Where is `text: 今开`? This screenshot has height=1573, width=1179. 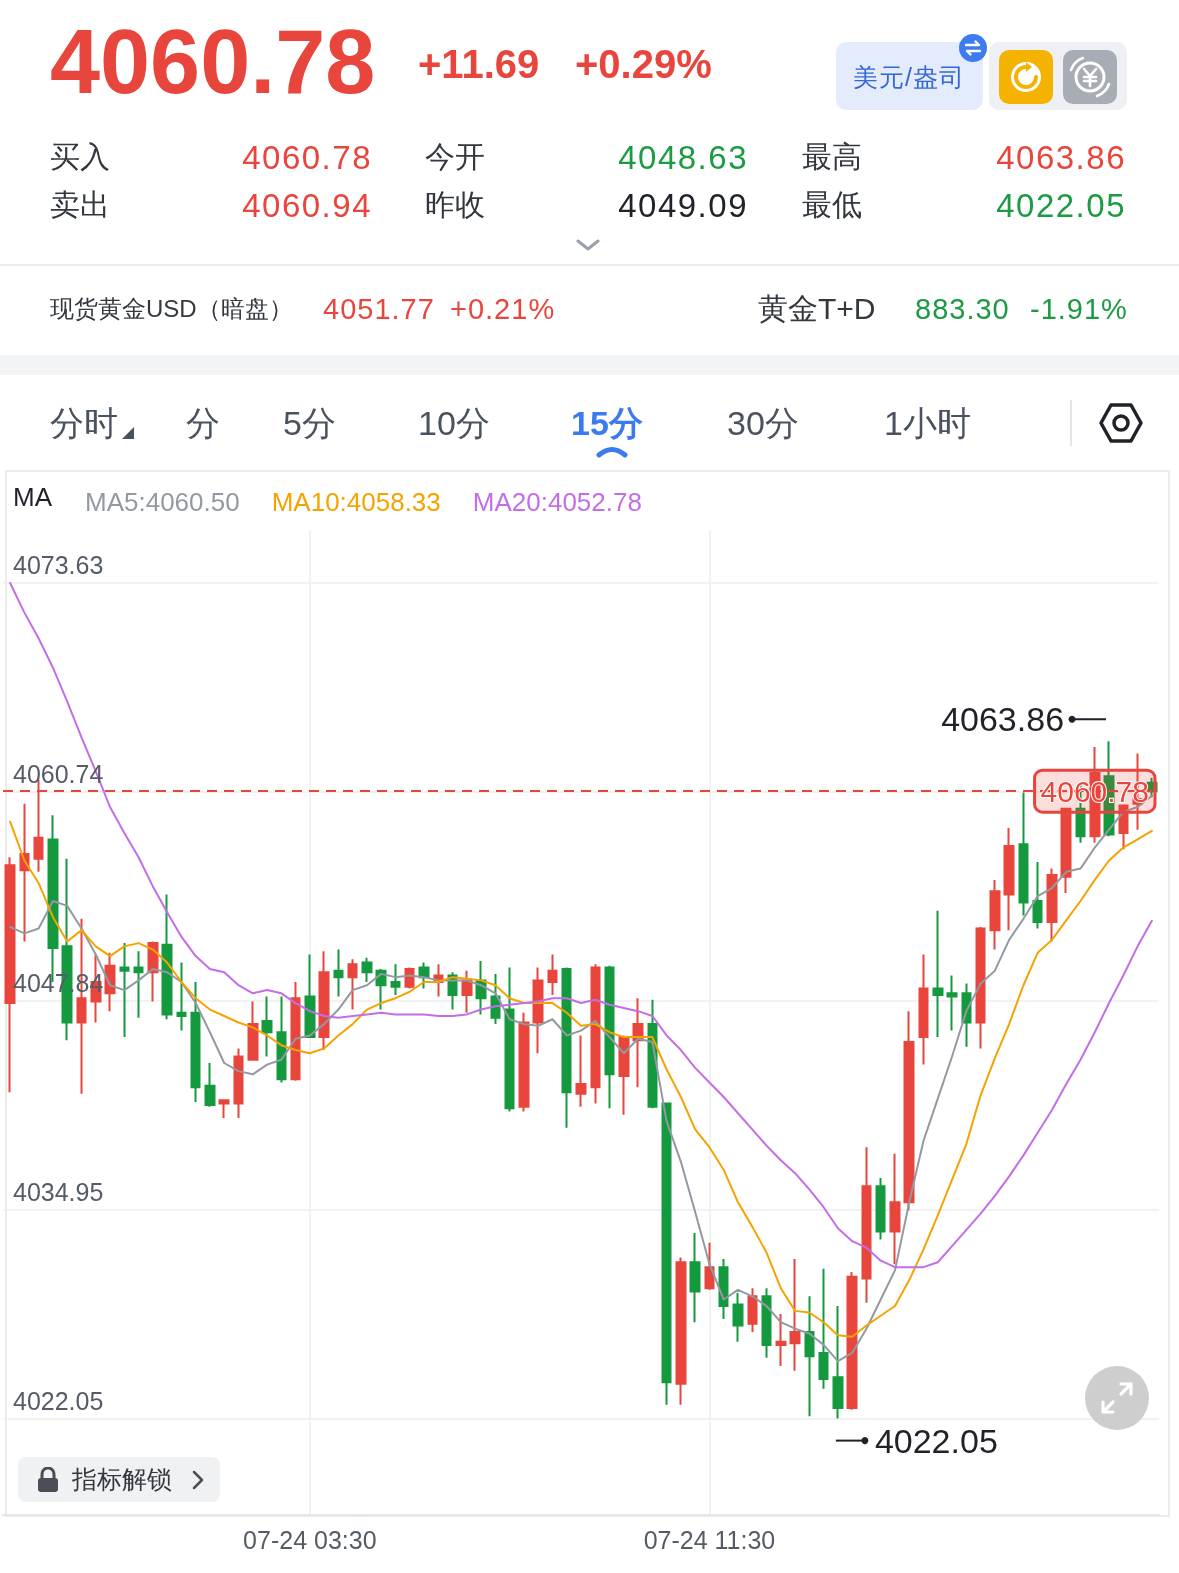
text: 今开 is located at coordinates (455, 156).